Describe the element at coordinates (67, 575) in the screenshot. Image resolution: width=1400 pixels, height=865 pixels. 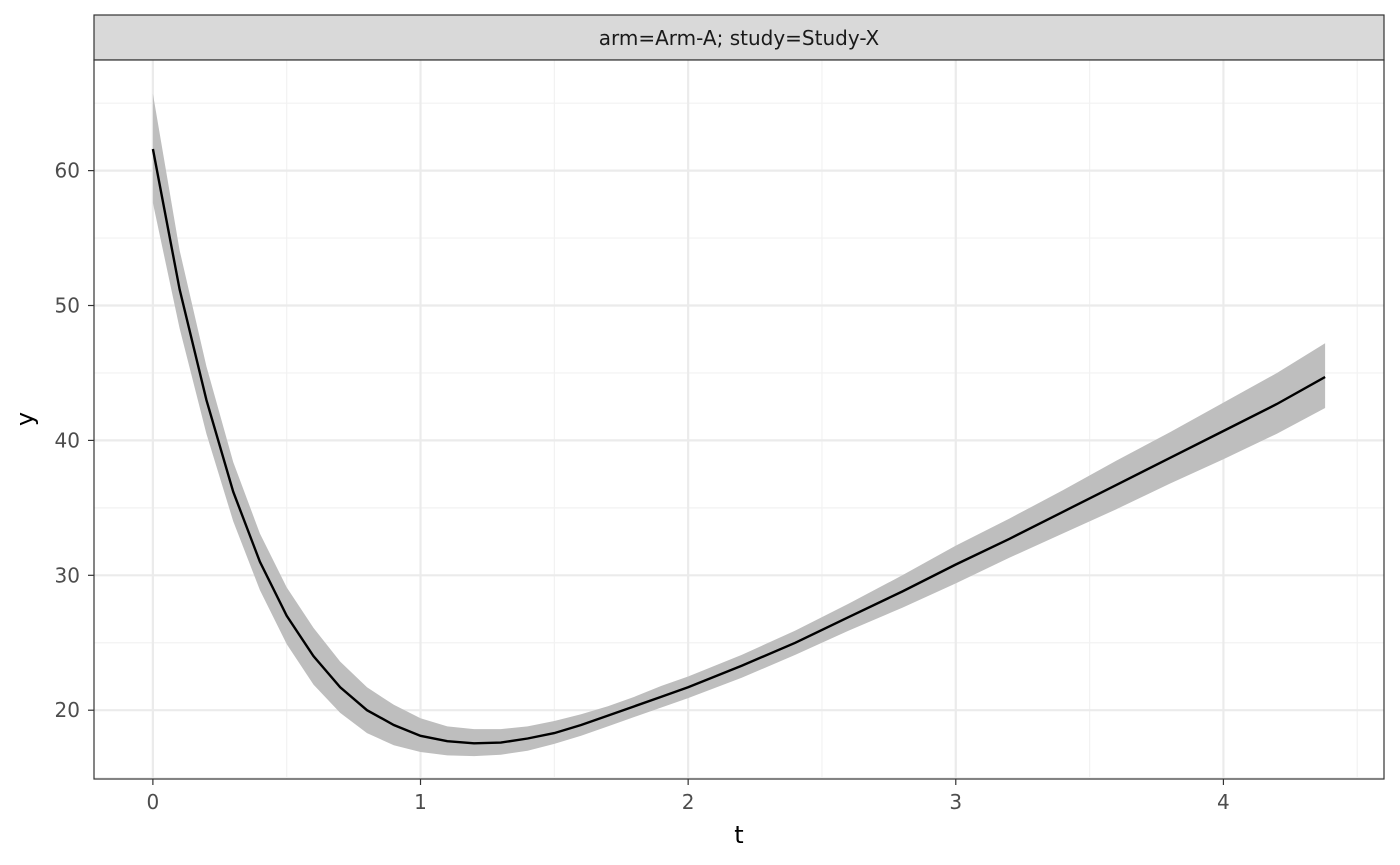
I see `y-tick-label: 30` at that location.